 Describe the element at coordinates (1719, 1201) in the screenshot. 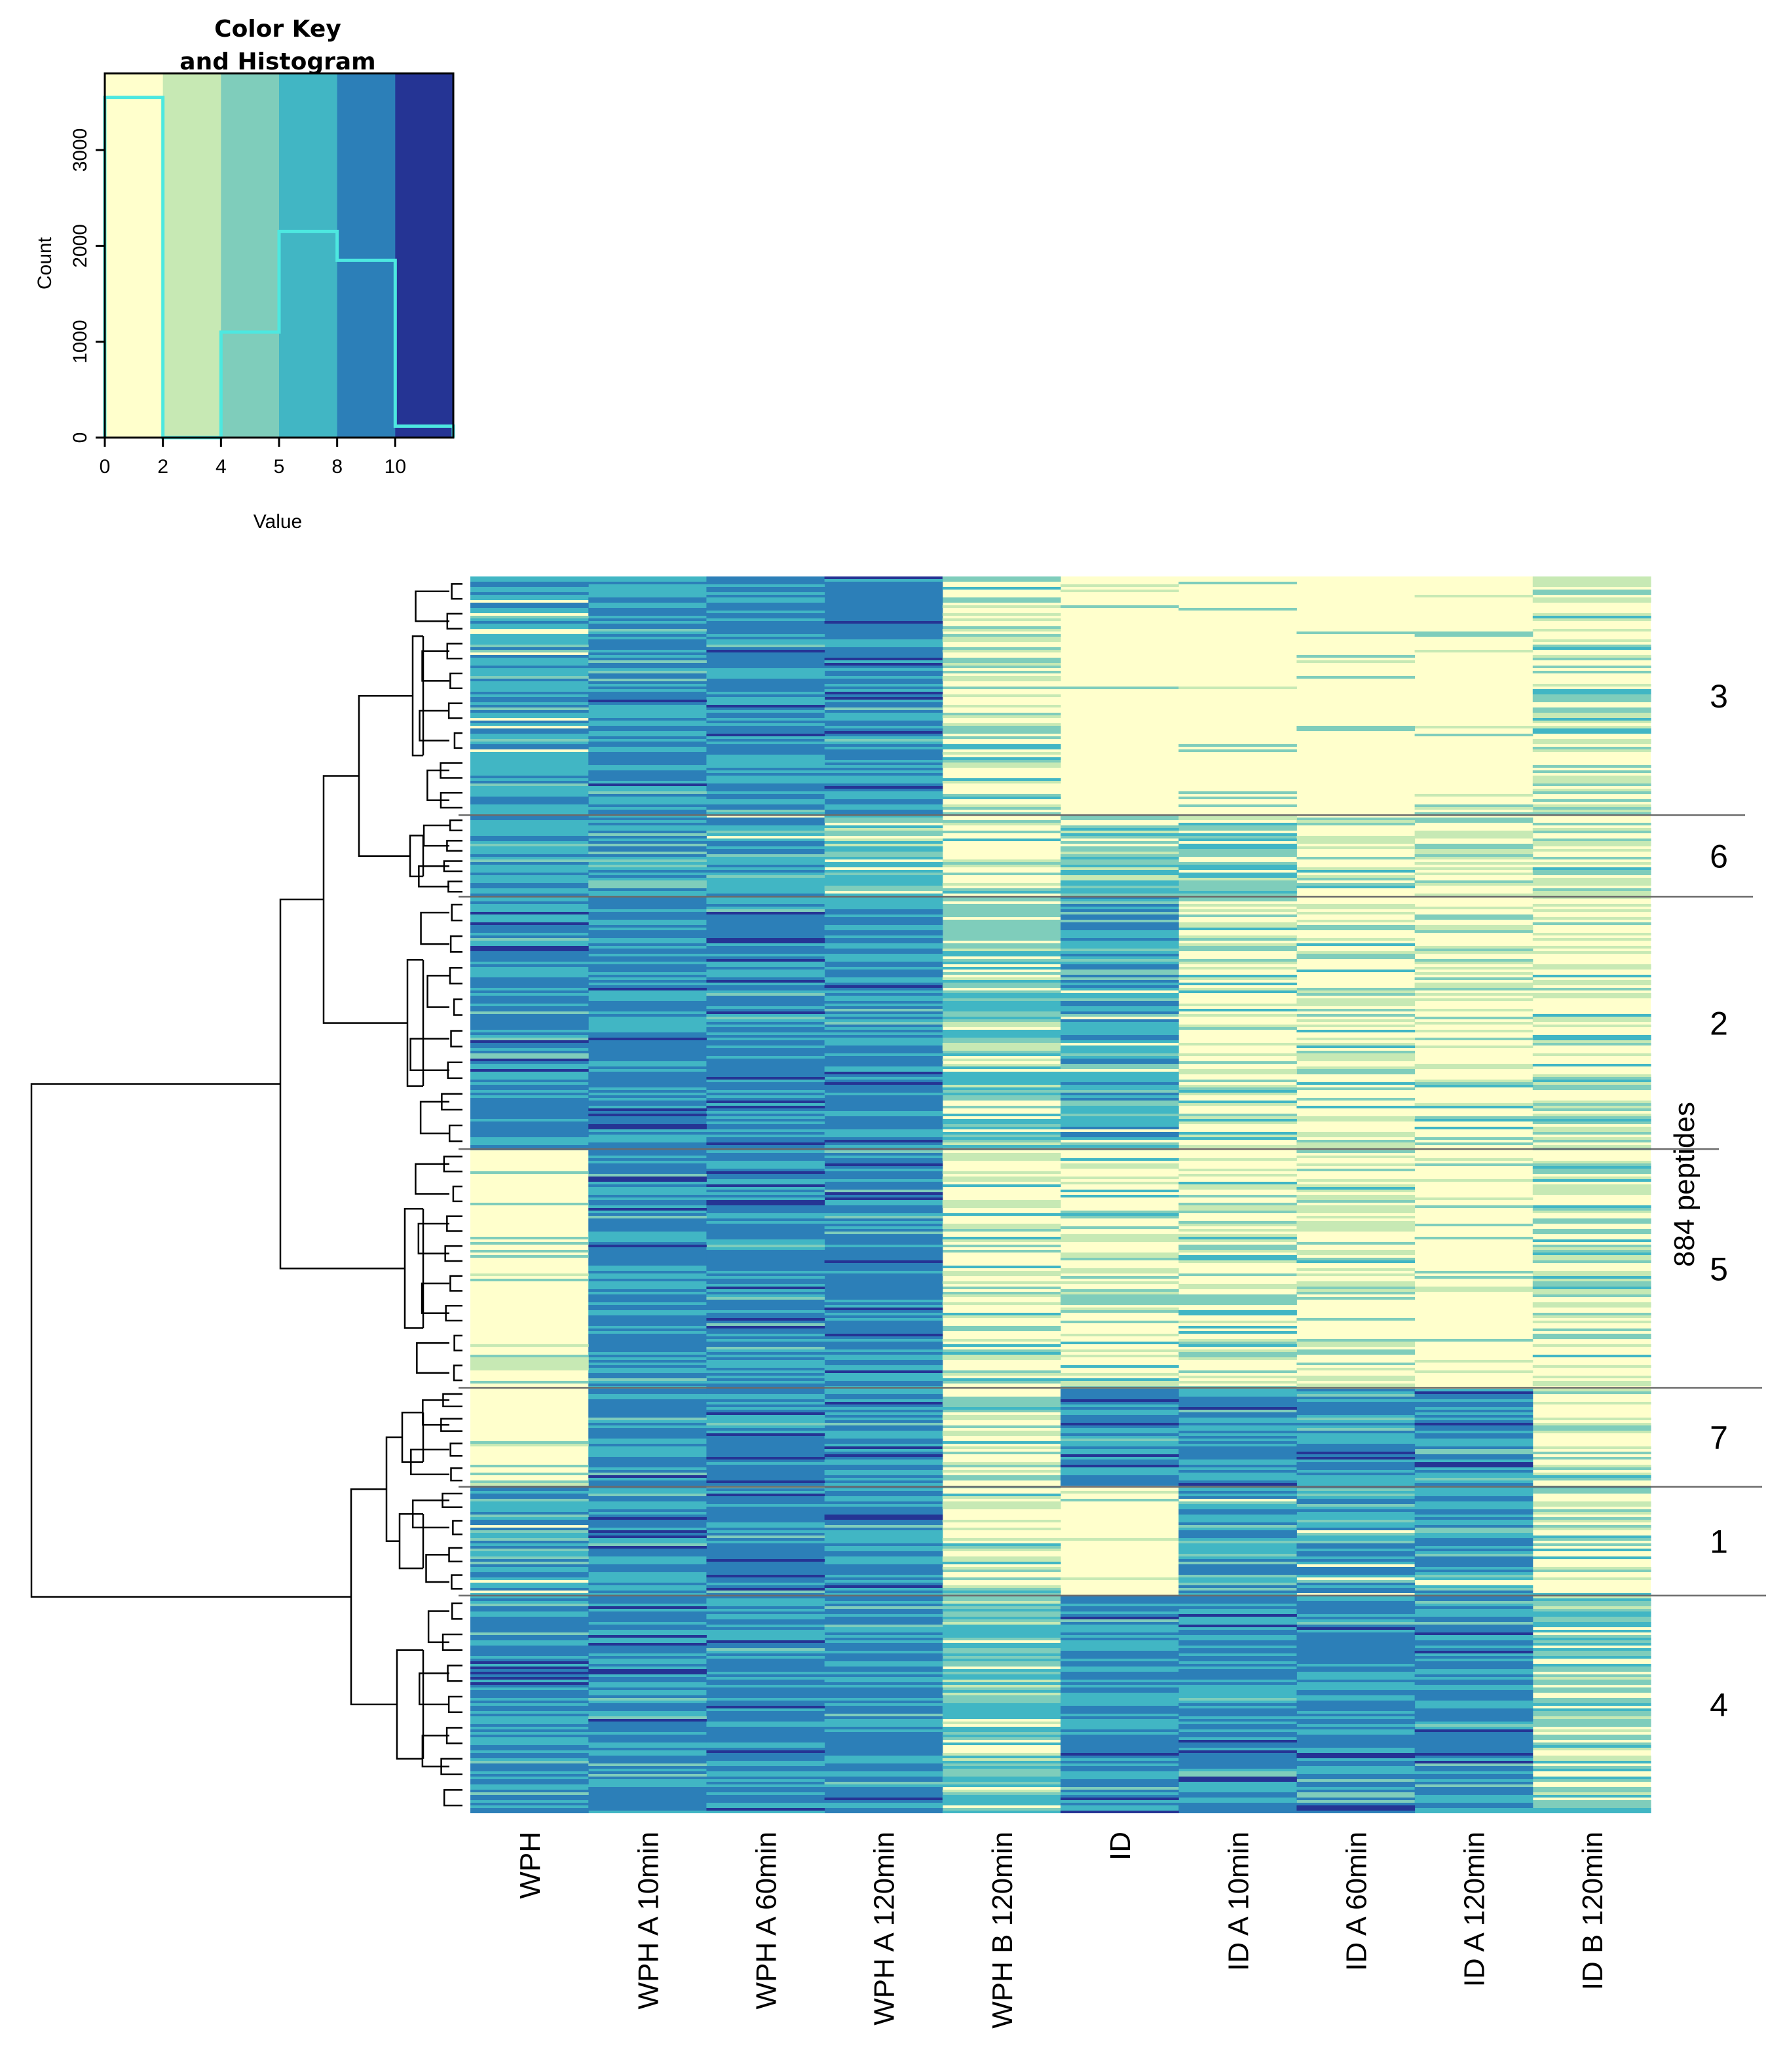

I see `cluster-labels: 3 6 2 5 7 1 4` at that location.